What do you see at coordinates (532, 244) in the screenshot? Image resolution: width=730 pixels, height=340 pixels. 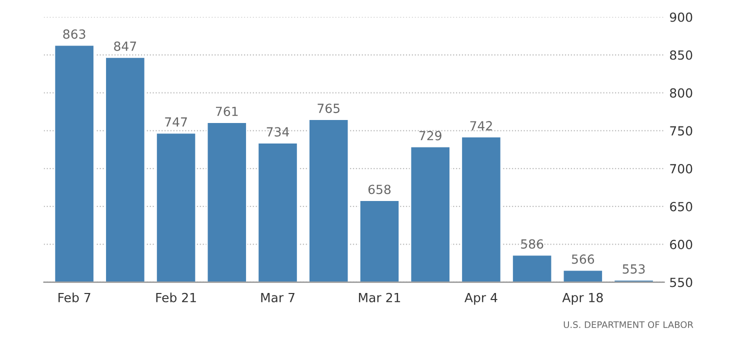 I see `data-label: 586` at bounding box center [532, 244].